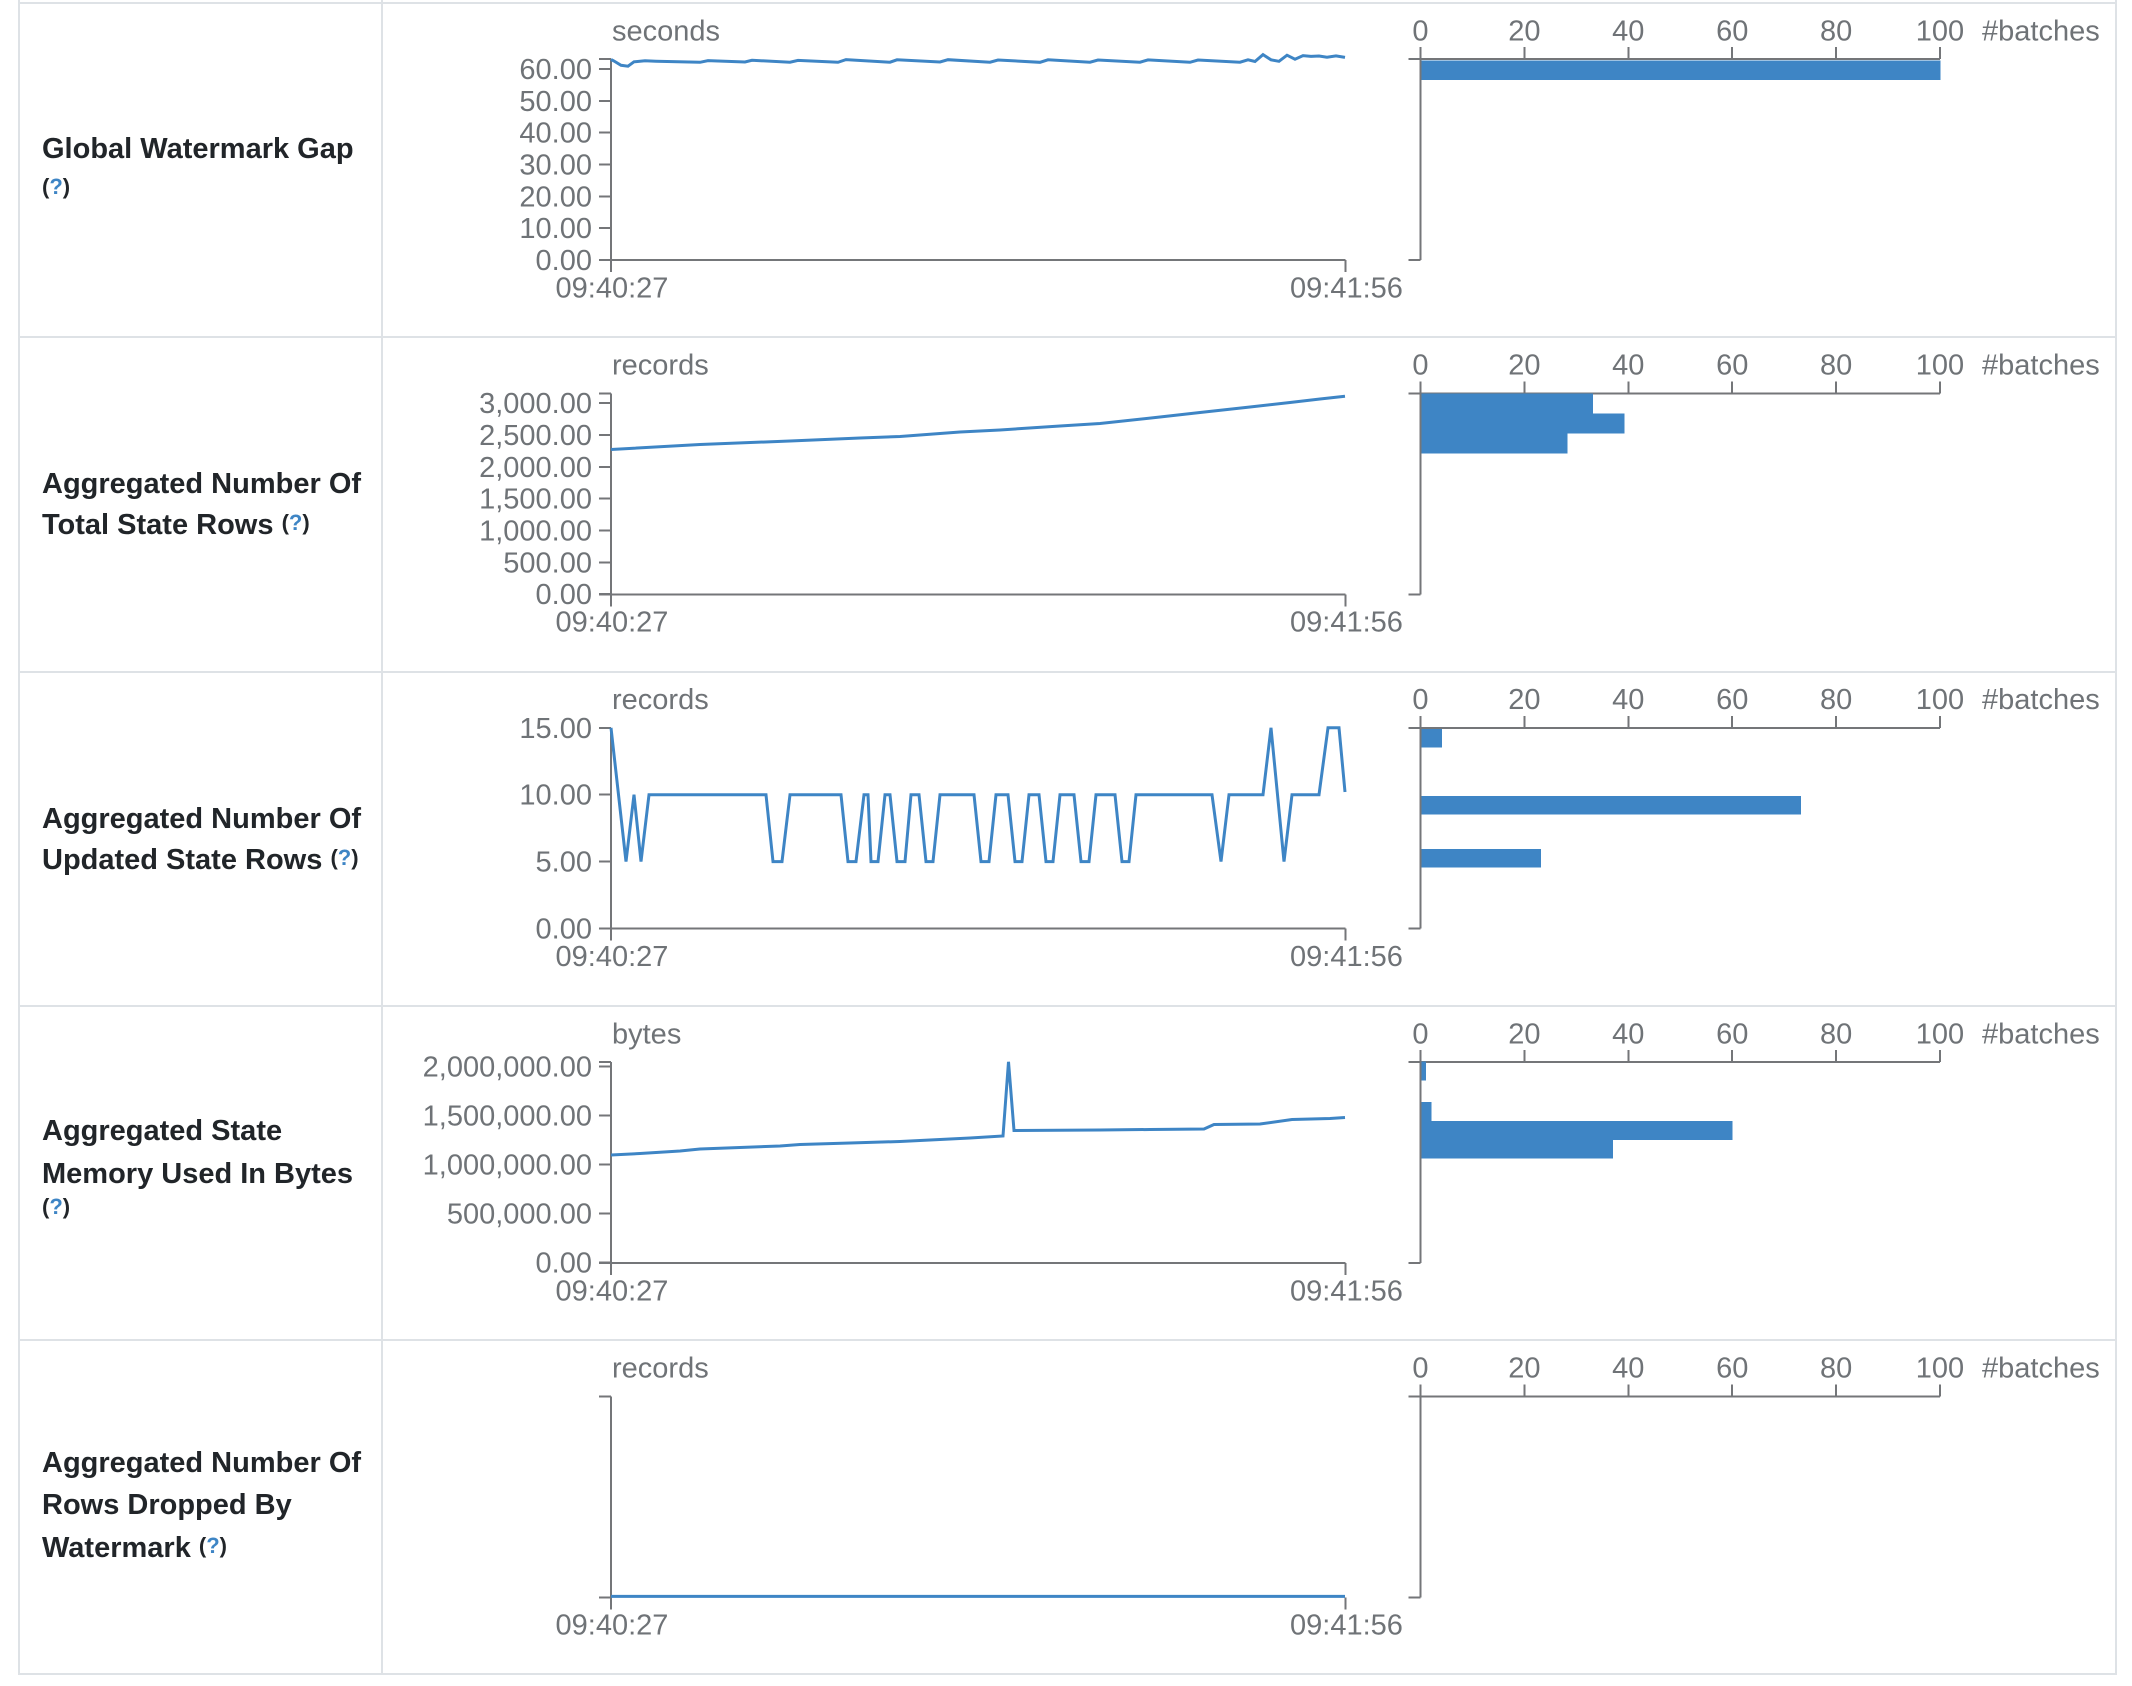 The height and width of the screenshot is (1686, 2132). What do you see at coordinates (507, 1117) in the screenshot?
I see `svg-text: 1,500,000.00` at bounding box center [507, 1117].